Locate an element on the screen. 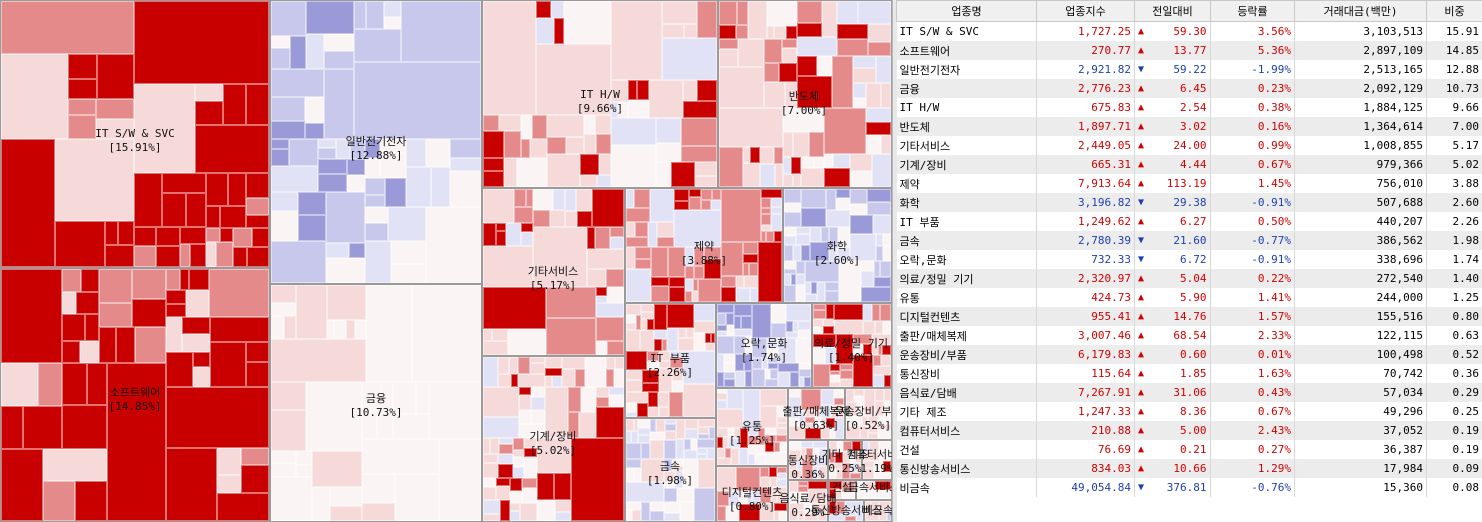 The width and height of the screenshot is (1482, 522). table-row: 출판/매체복제 3,007.46 ▲ 68.54 2.33% 122,115 0.63 is located at coordinates (1189, 335).